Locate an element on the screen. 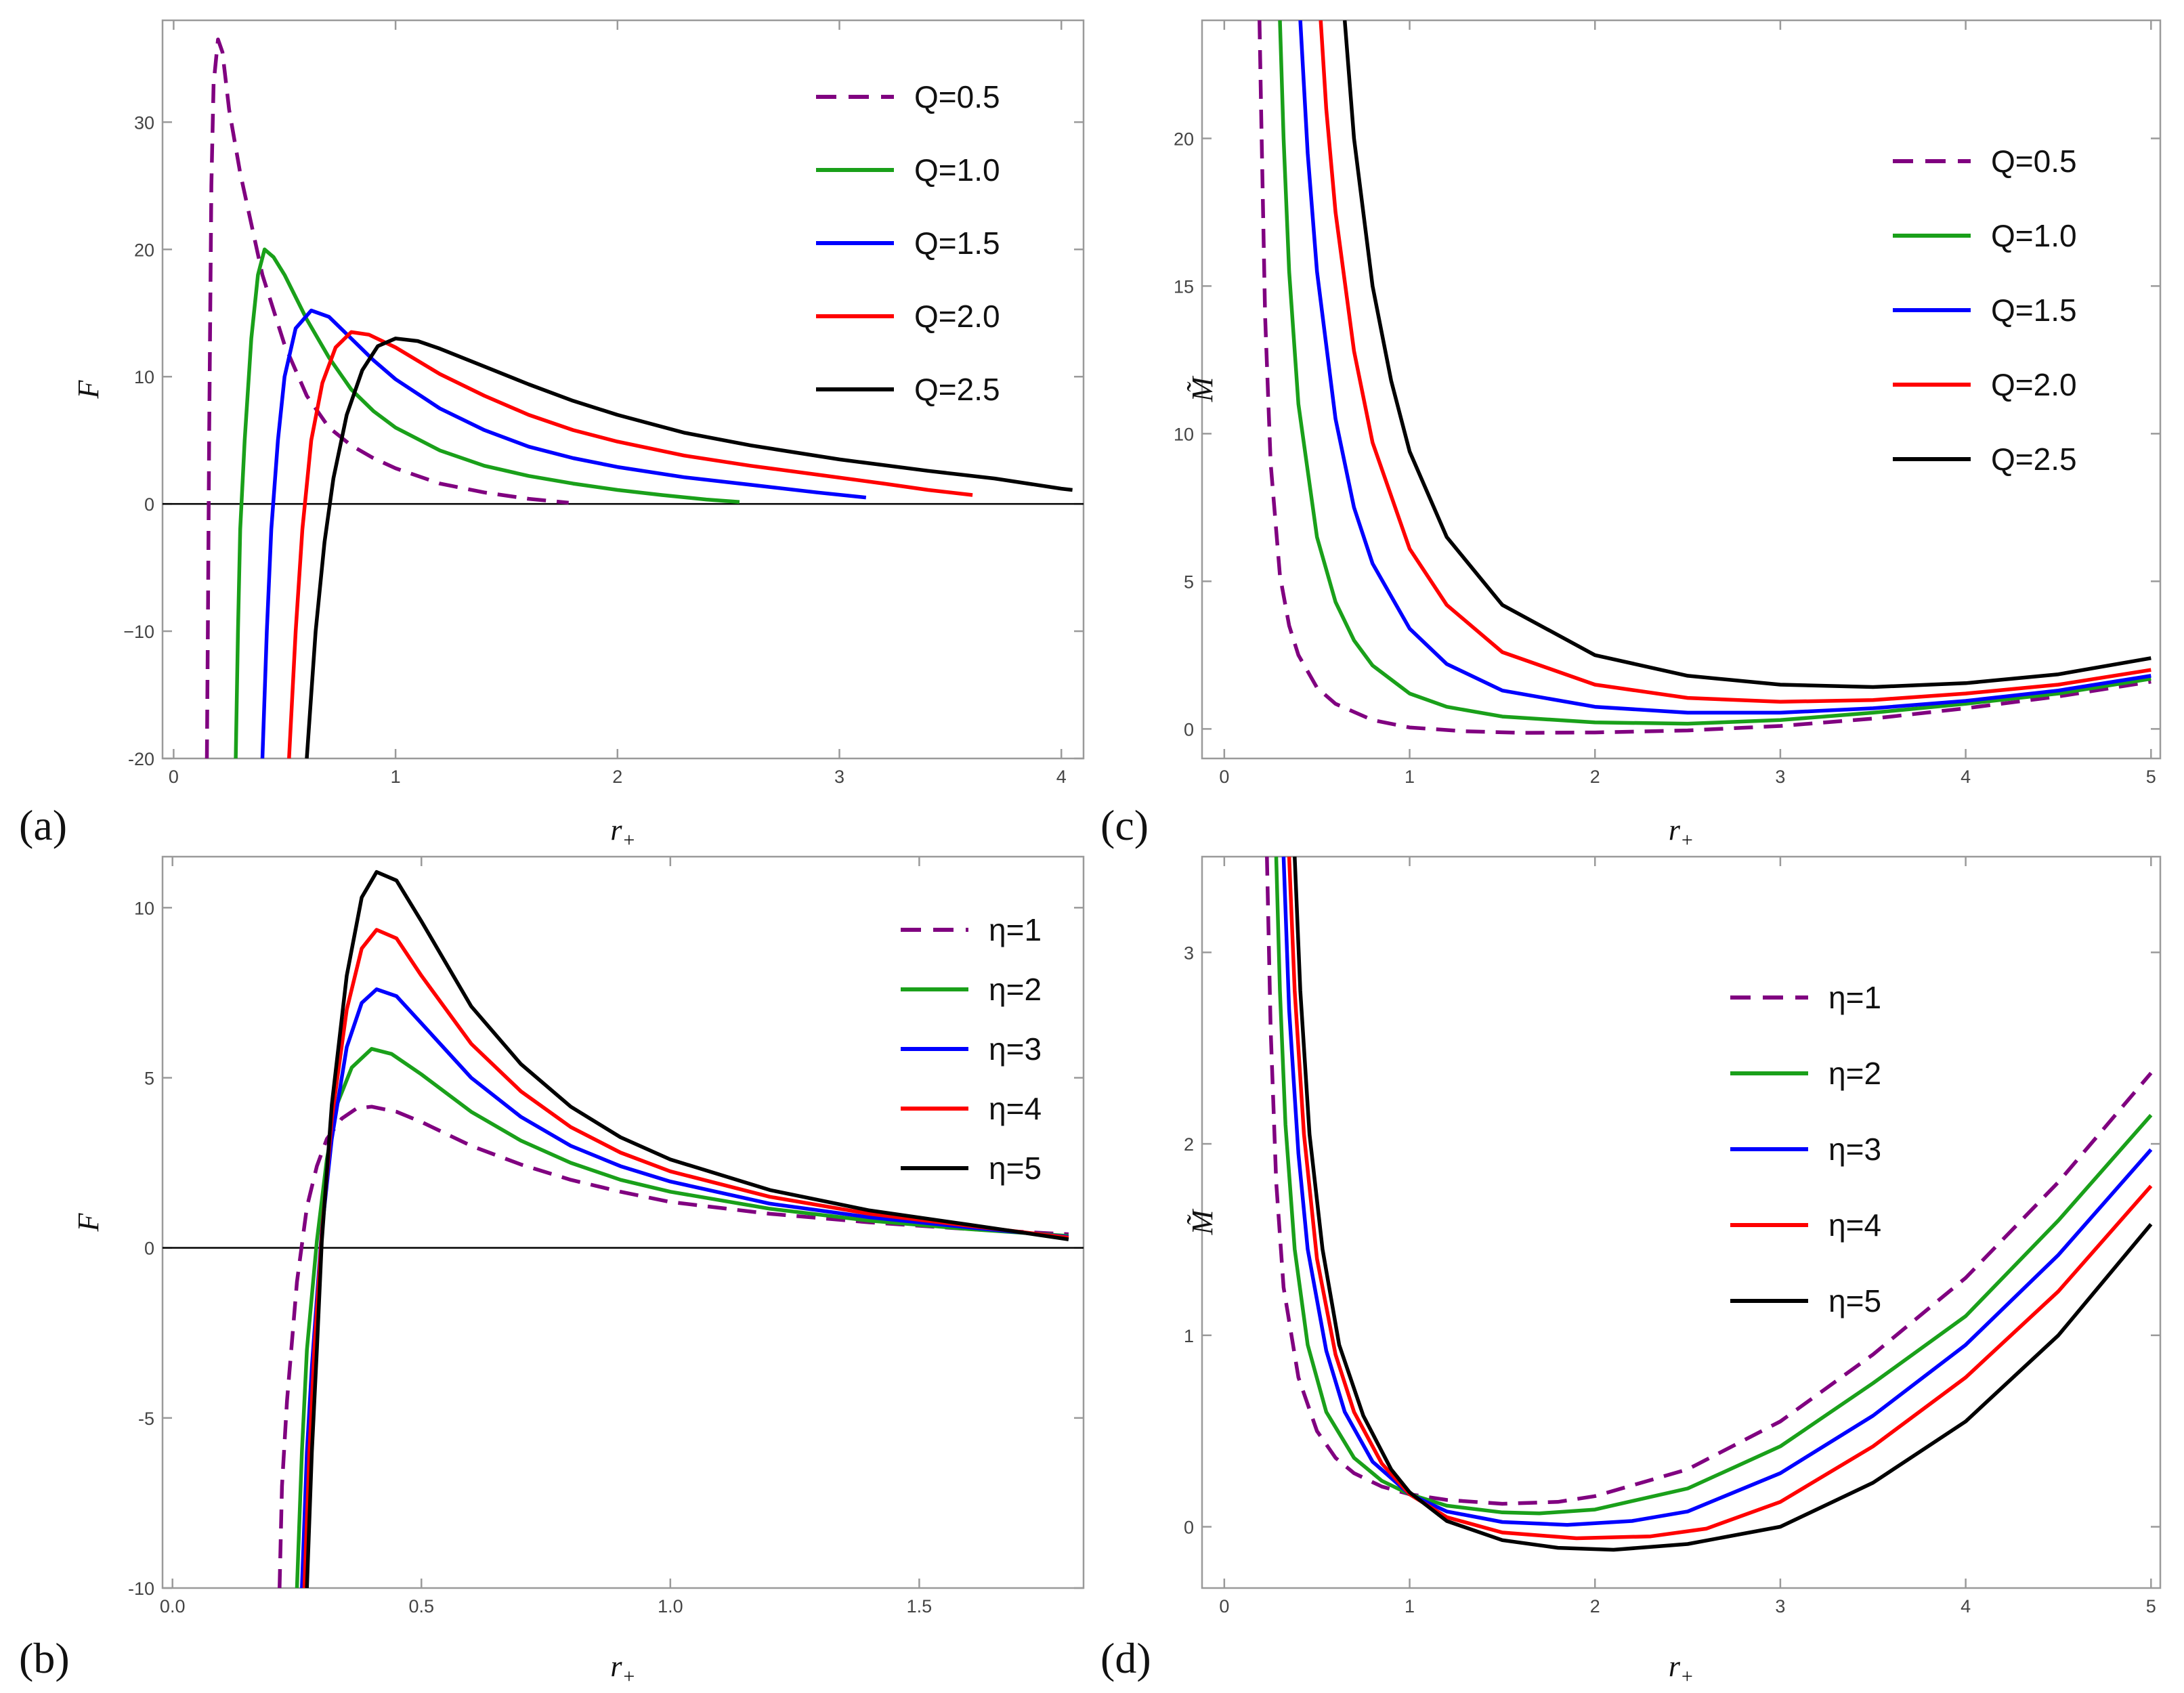 This screenshot has height=1693, width=2184. x-tick-label: 0.5 is located at coordinates (421, 1606).